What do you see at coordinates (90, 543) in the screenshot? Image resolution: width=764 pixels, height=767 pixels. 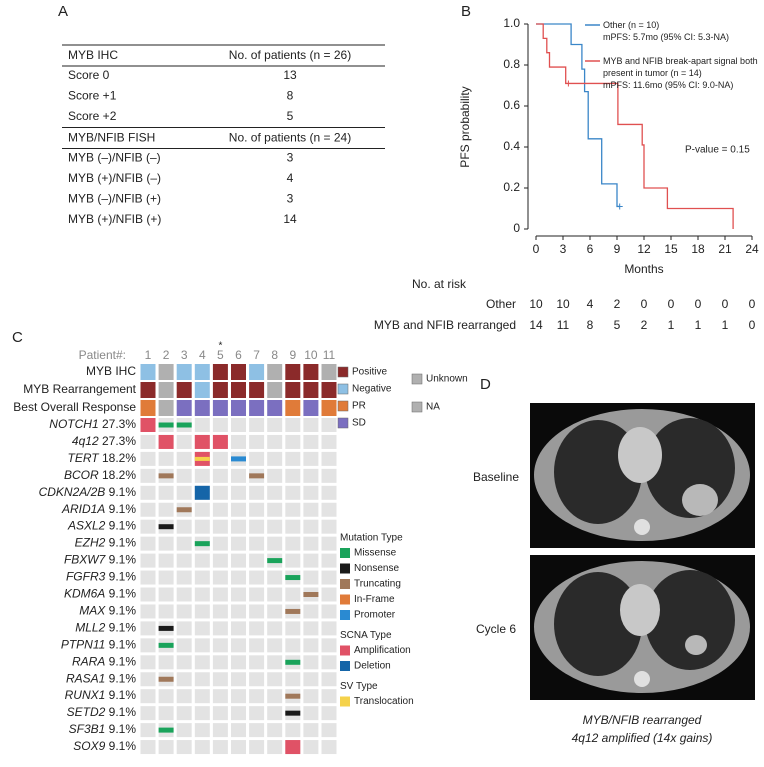 I see `gene-name: EZH2` at bounding box center [90, 543].